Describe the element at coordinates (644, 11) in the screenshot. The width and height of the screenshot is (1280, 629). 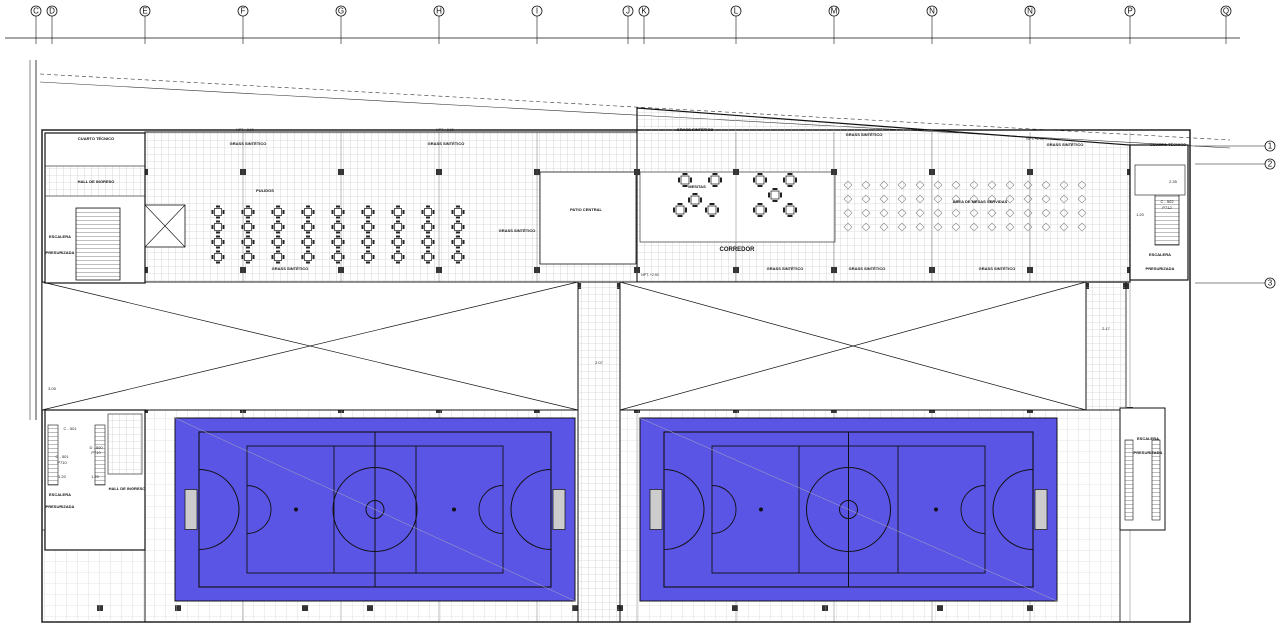
I see `axis-label-K: K` at that location.